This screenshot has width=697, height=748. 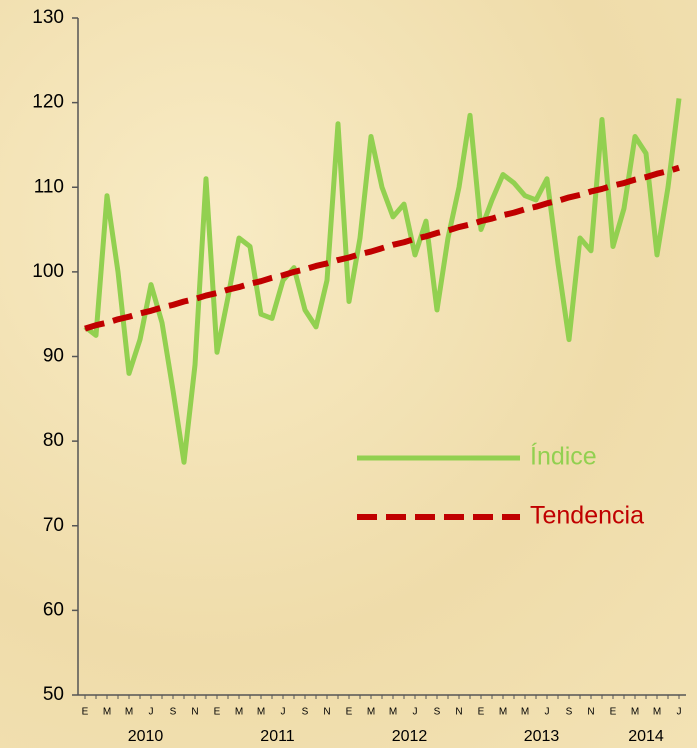 I want to click on year-label: 2014, so click(x=646, y=736).